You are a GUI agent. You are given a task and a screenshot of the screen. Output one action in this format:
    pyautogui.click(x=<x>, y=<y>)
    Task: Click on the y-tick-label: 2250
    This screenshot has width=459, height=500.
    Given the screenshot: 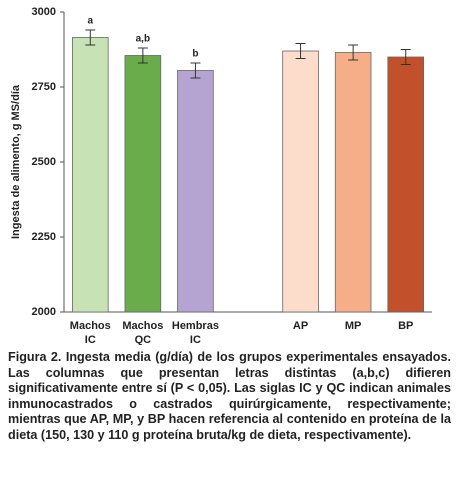 What is the action you would take?
    pyautogui.click(x=44, y=237)
    